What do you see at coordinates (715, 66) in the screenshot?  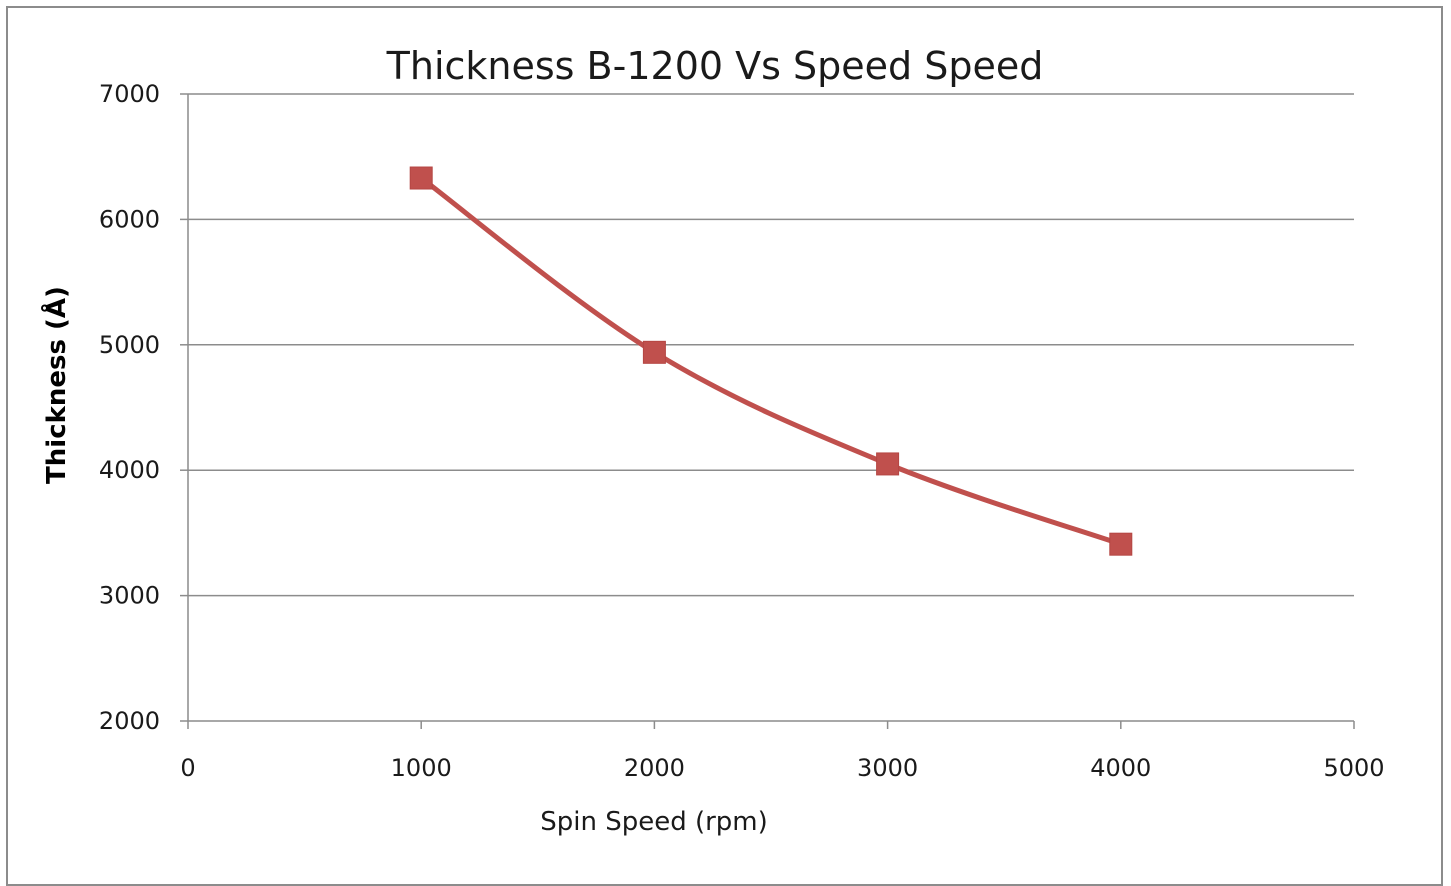 I see `chart-title: Thickness B-1200 Vs Speed Speed` at bounding box center [715, 66].